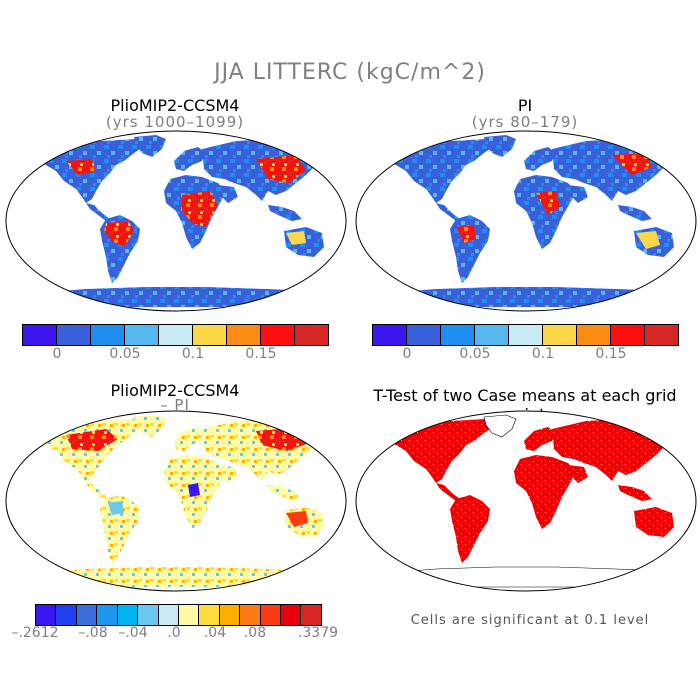  What do you see at coordinates (193, 354) in the screenshot?
I see `colorbar-1-tick: 0.1` at bounding box center [193, 354].